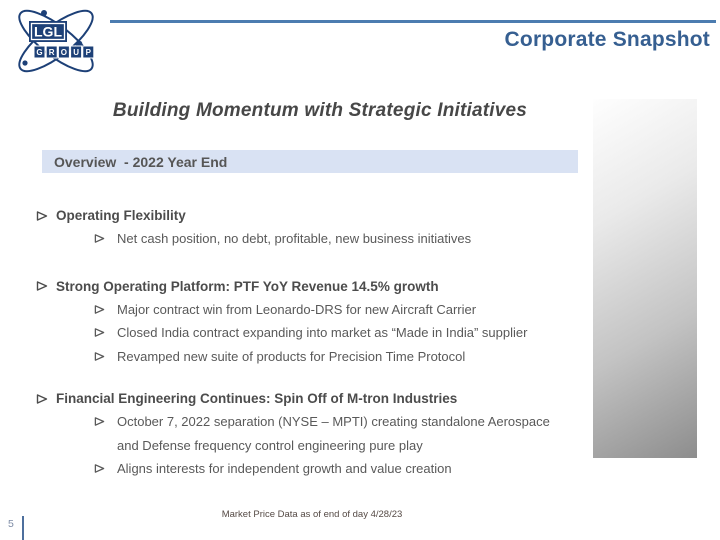  What do you see at coordinates (23, 528) in the screenshot?
I see `page-number-divider` at bounding box center [23, 528].